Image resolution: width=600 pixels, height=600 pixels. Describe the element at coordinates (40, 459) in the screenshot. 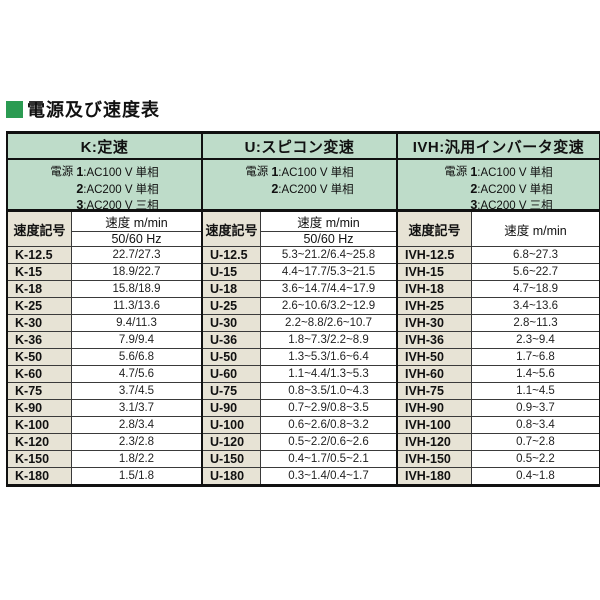

I see `speed-symbol-cell: K-150` at that location.